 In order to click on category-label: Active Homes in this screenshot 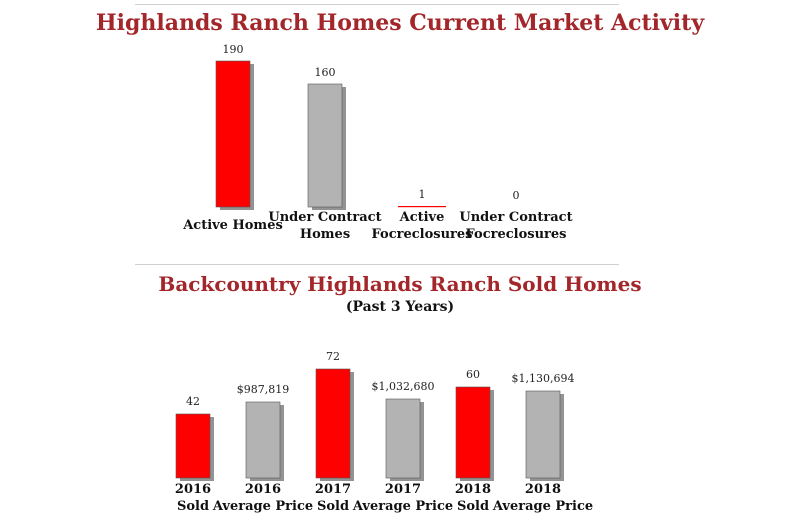, I will do `click(232, 225)`.